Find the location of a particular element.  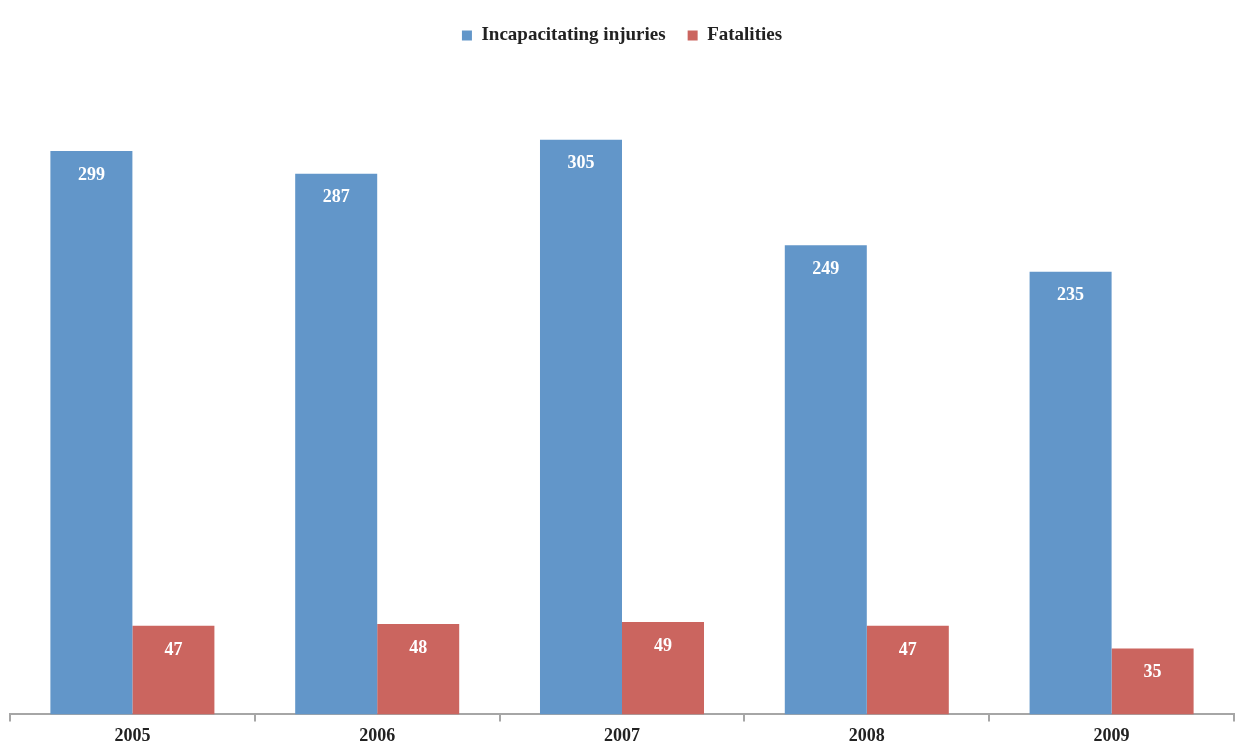

data-label: 35 is located at coordinates (1152, 671).